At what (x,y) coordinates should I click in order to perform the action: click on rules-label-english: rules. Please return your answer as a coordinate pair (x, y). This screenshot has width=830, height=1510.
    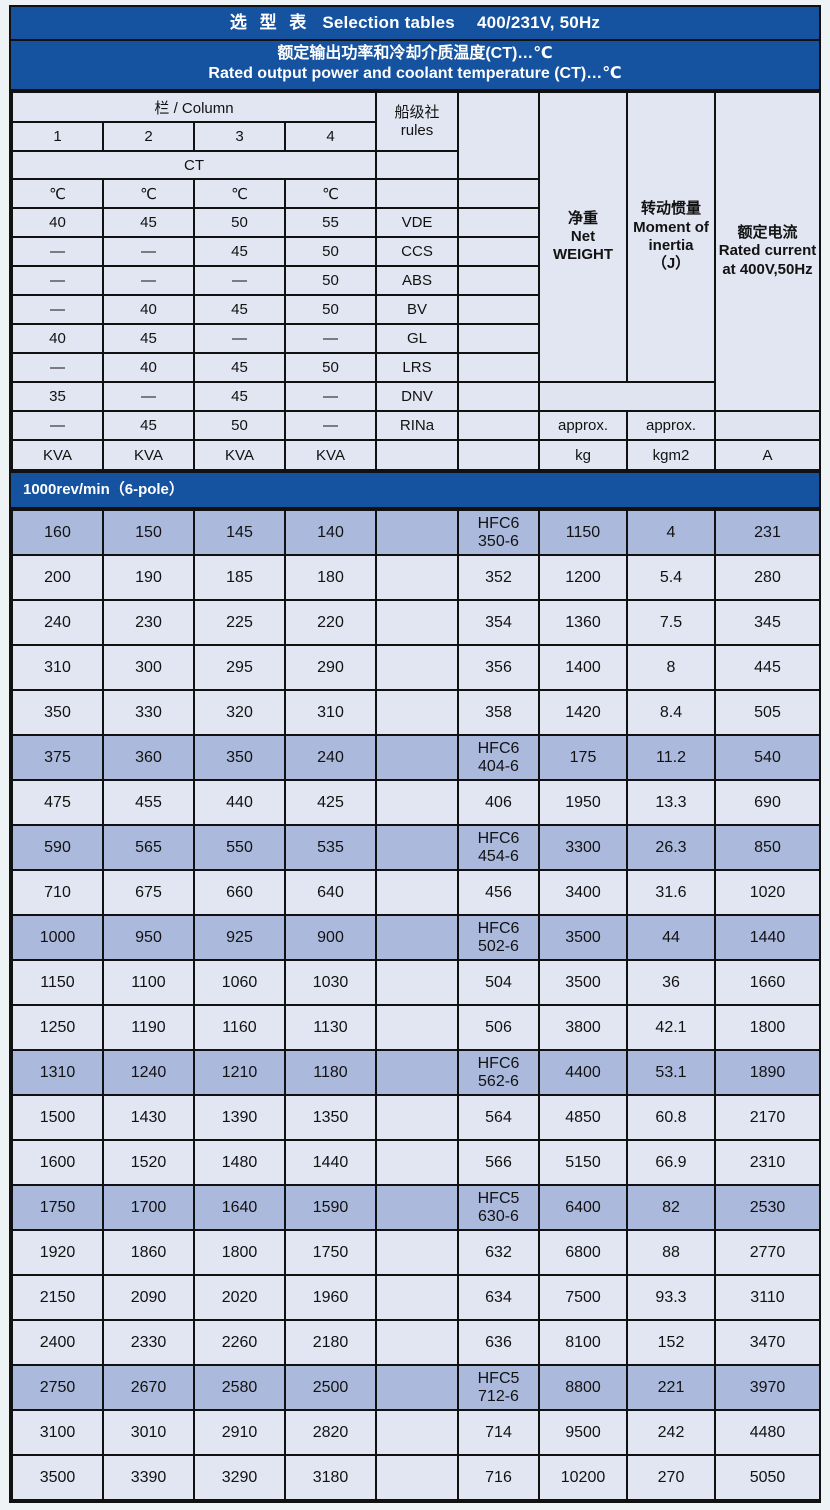
    Looking at the image, I should click on (417, 130).